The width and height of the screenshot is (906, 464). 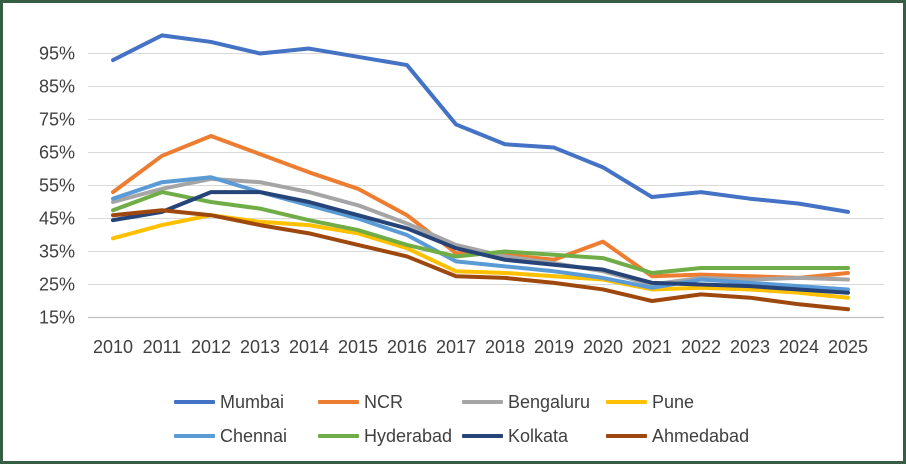 I want to click on y-axis-label-35%: 35%, so click(x=57, y=252).